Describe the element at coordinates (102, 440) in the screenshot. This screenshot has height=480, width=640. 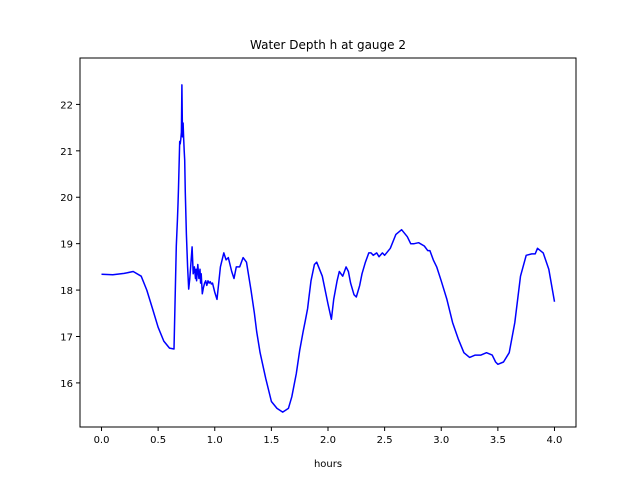
I see `x-tick-label: 0.0` at that location.